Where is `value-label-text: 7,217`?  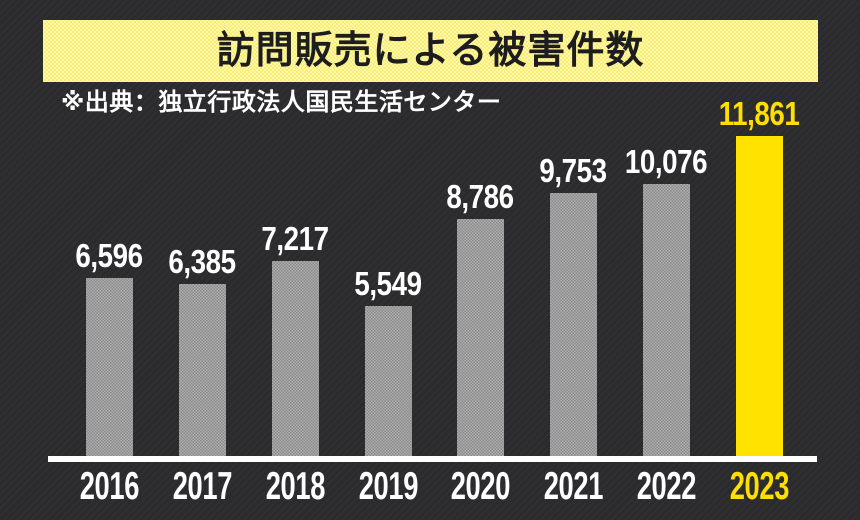 value-label-text: 7,217 is located at coordinates (295, 238).